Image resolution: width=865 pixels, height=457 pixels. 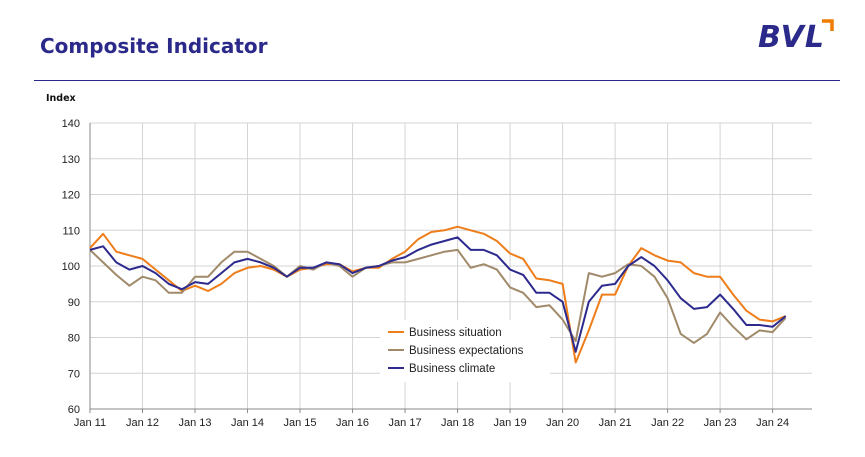 I want to click on y-tick-label: 130, so click(x=71, y=160).